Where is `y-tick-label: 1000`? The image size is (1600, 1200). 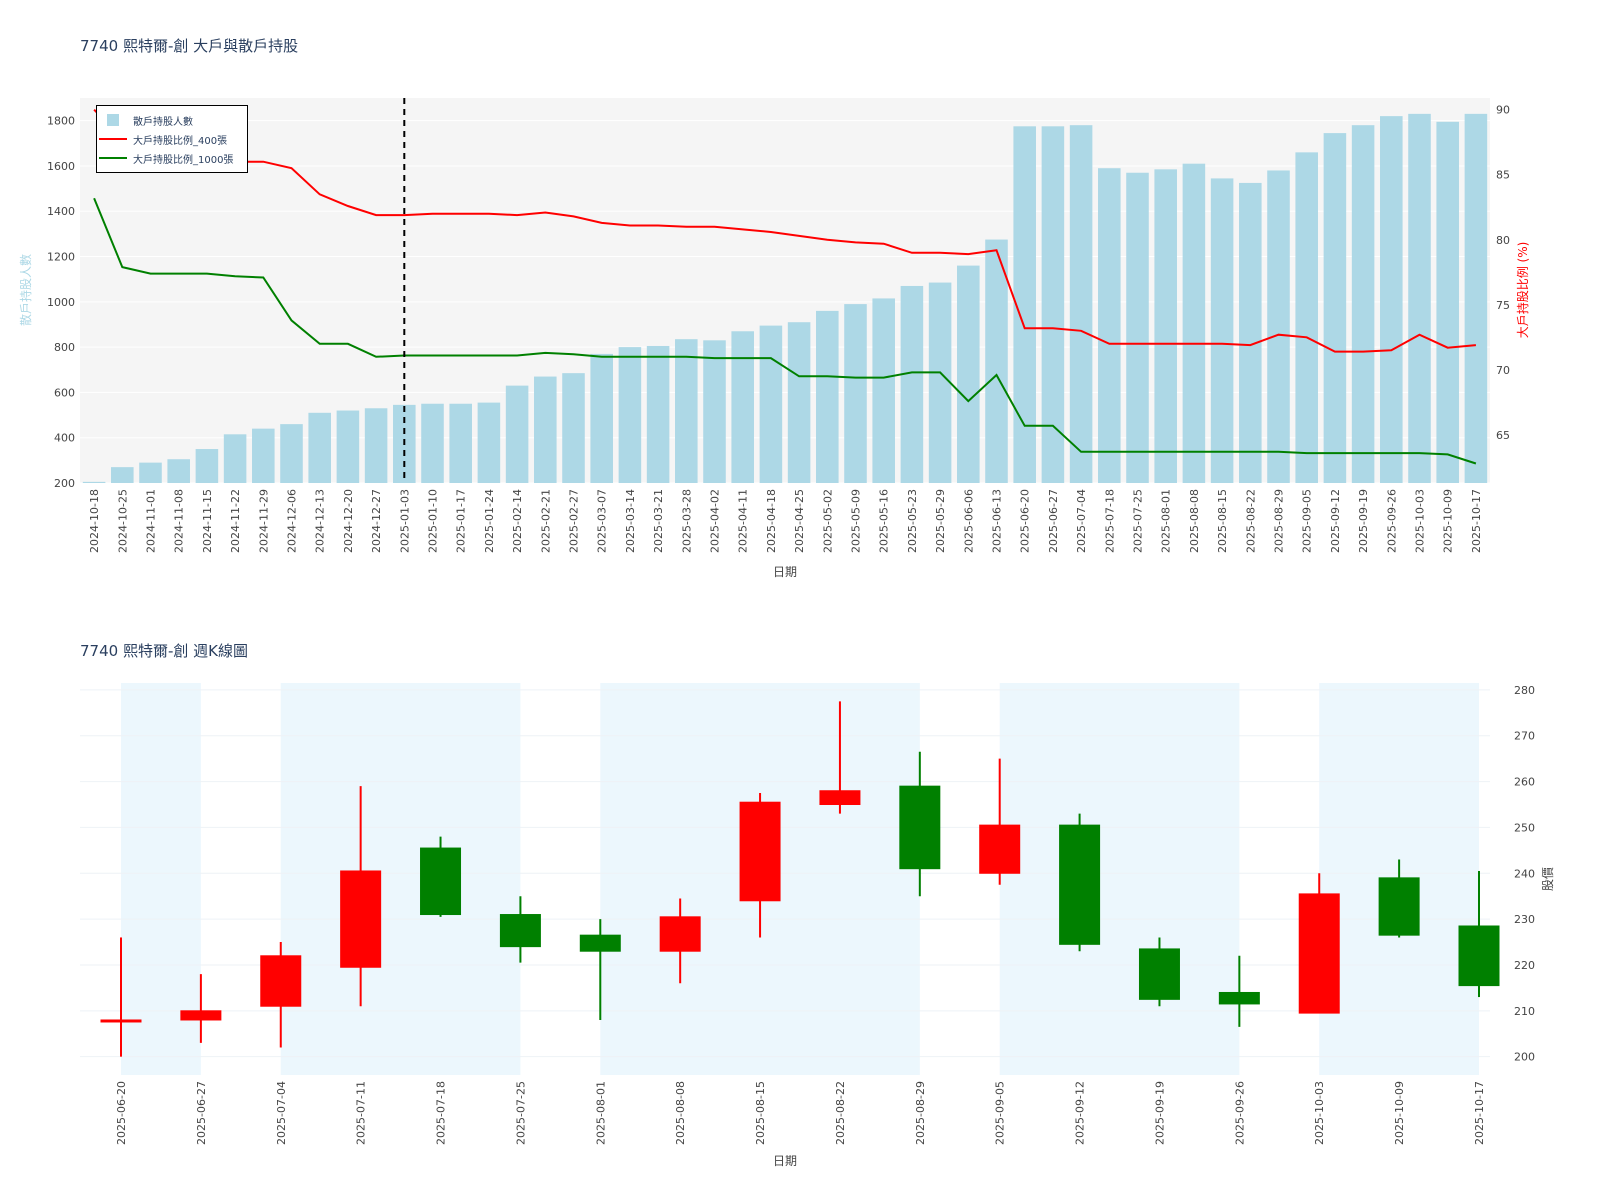
y-tick-label: 1000 is located at coordinates (61, 302).